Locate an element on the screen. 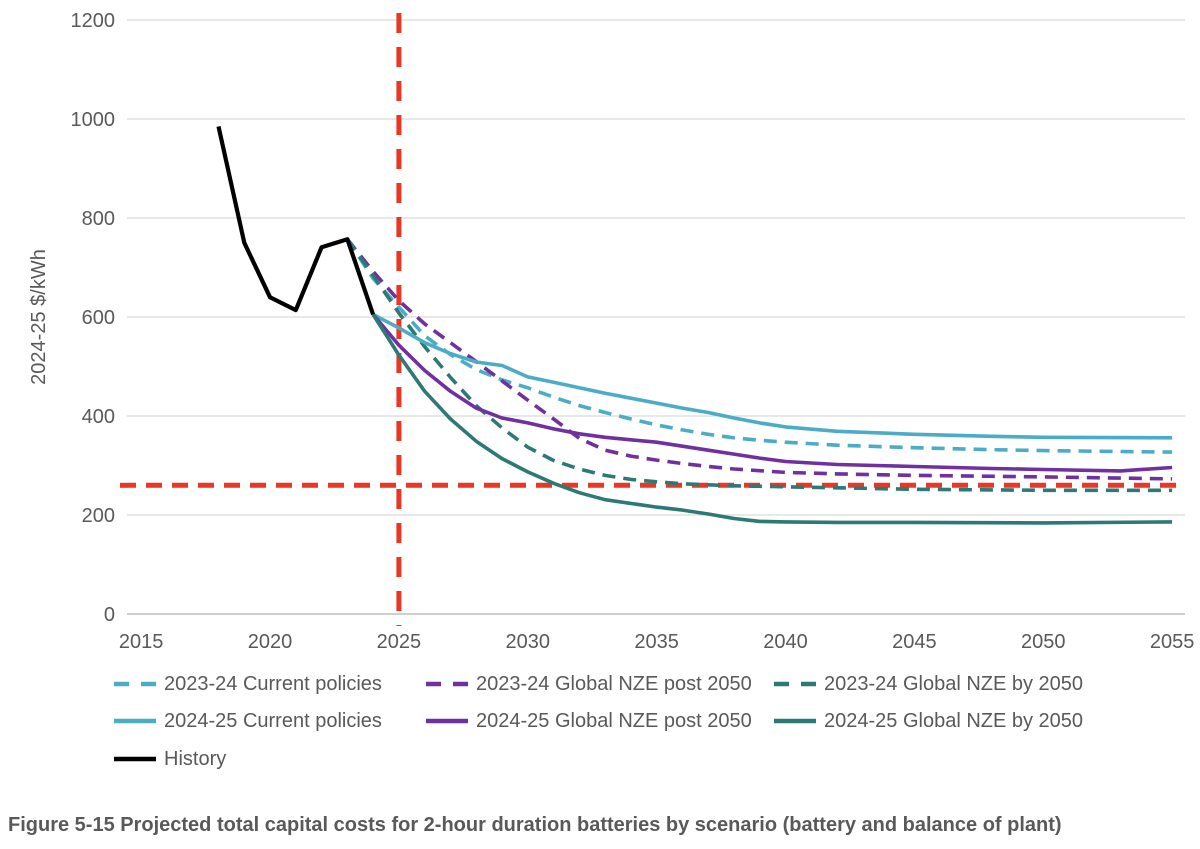 This screenshot has width=1200, height=849. x-tick-label-2045: 2045 is located at coordinates (914, 642).